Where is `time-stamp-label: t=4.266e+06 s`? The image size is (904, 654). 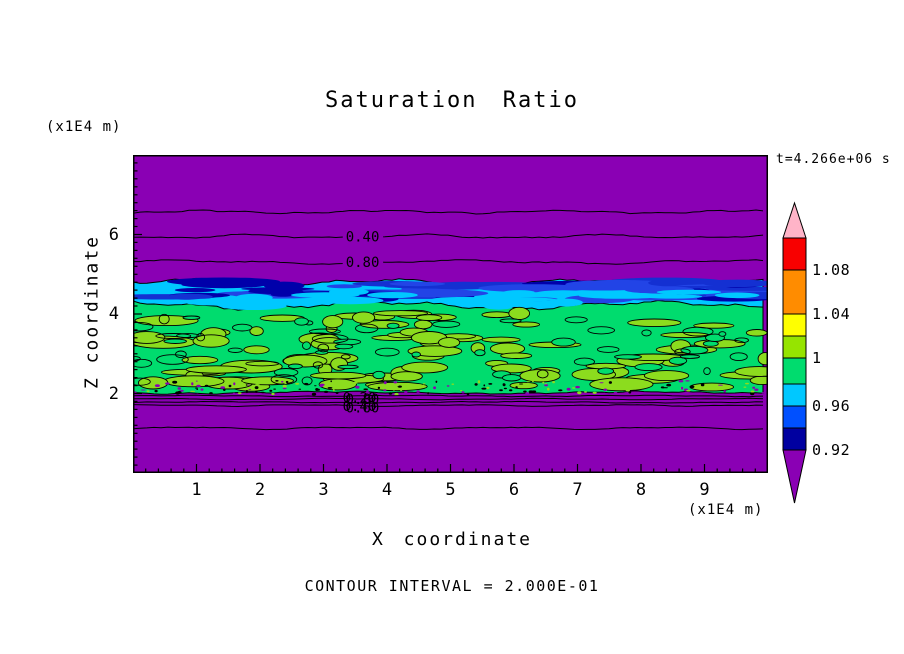 time-stamp-label: t=4.266e+06 s is located at coordinates (833, 159).